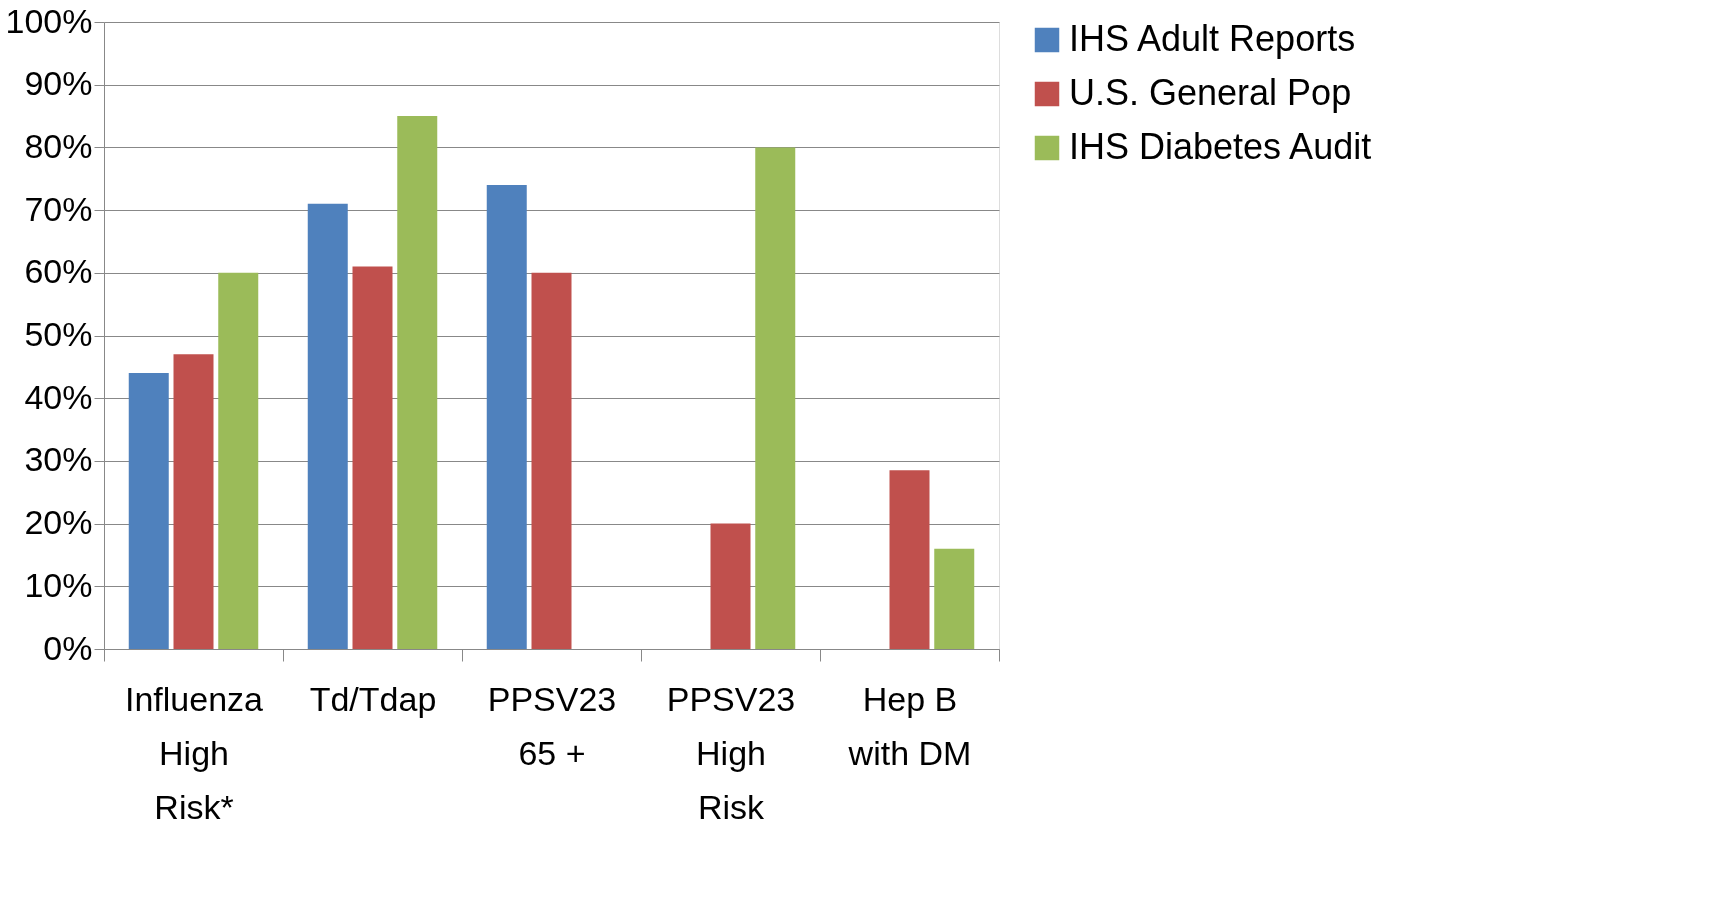 The width and height of the screenshot is (1711, 907). I want to click on y-tick-label: 100%, so click(49, 20).